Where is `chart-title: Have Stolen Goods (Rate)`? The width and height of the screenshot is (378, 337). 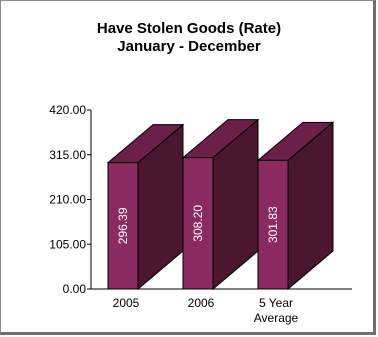 chart-title: Have Stolen Goods (Rate) is located at coordinates (189, 28).